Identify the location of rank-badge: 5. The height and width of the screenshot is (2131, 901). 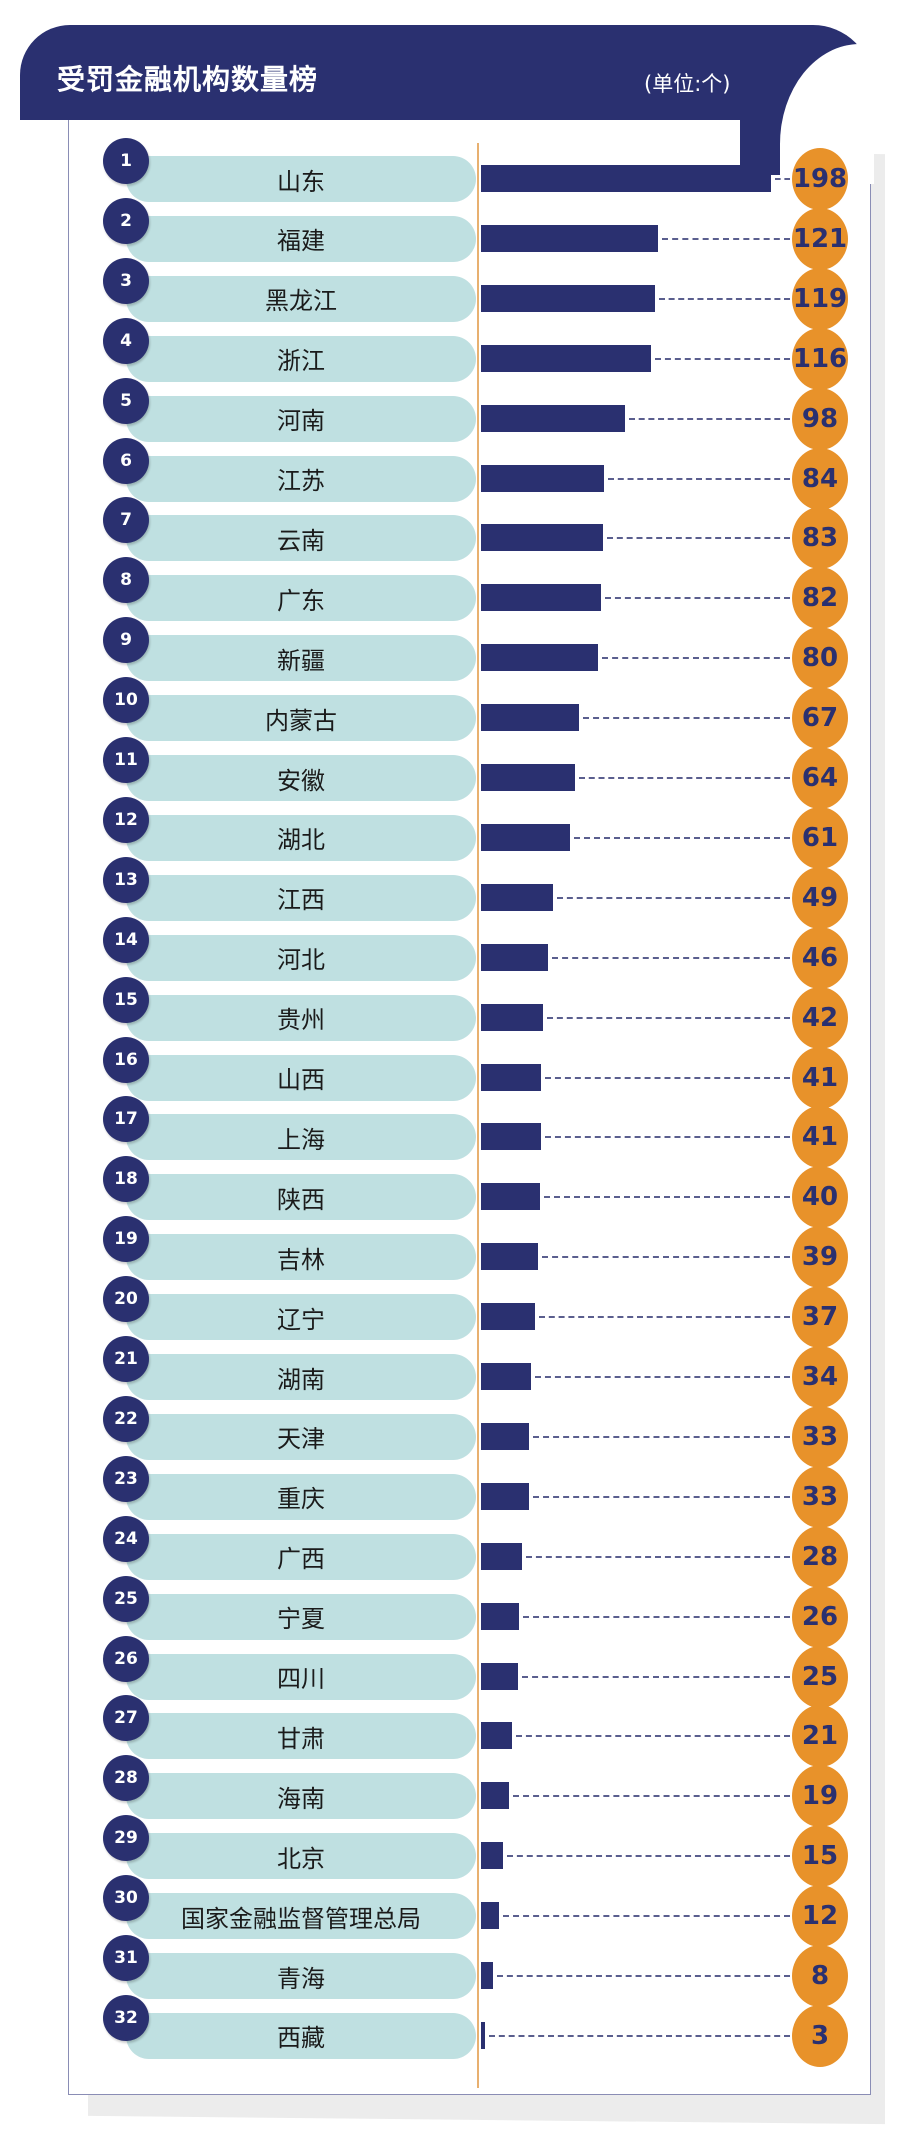
(126, 400).